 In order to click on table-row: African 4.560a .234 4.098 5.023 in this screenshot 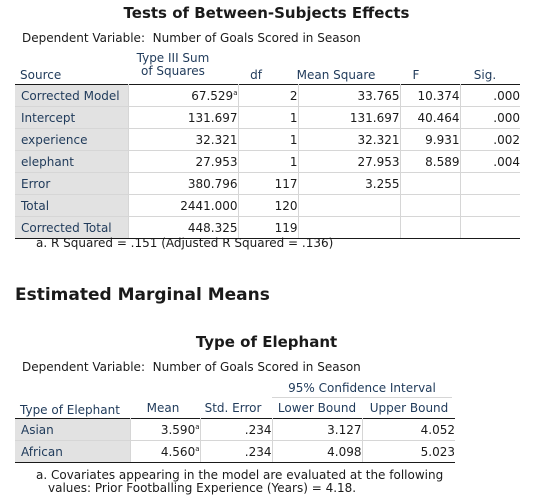, I will do `click(235, 451)`.